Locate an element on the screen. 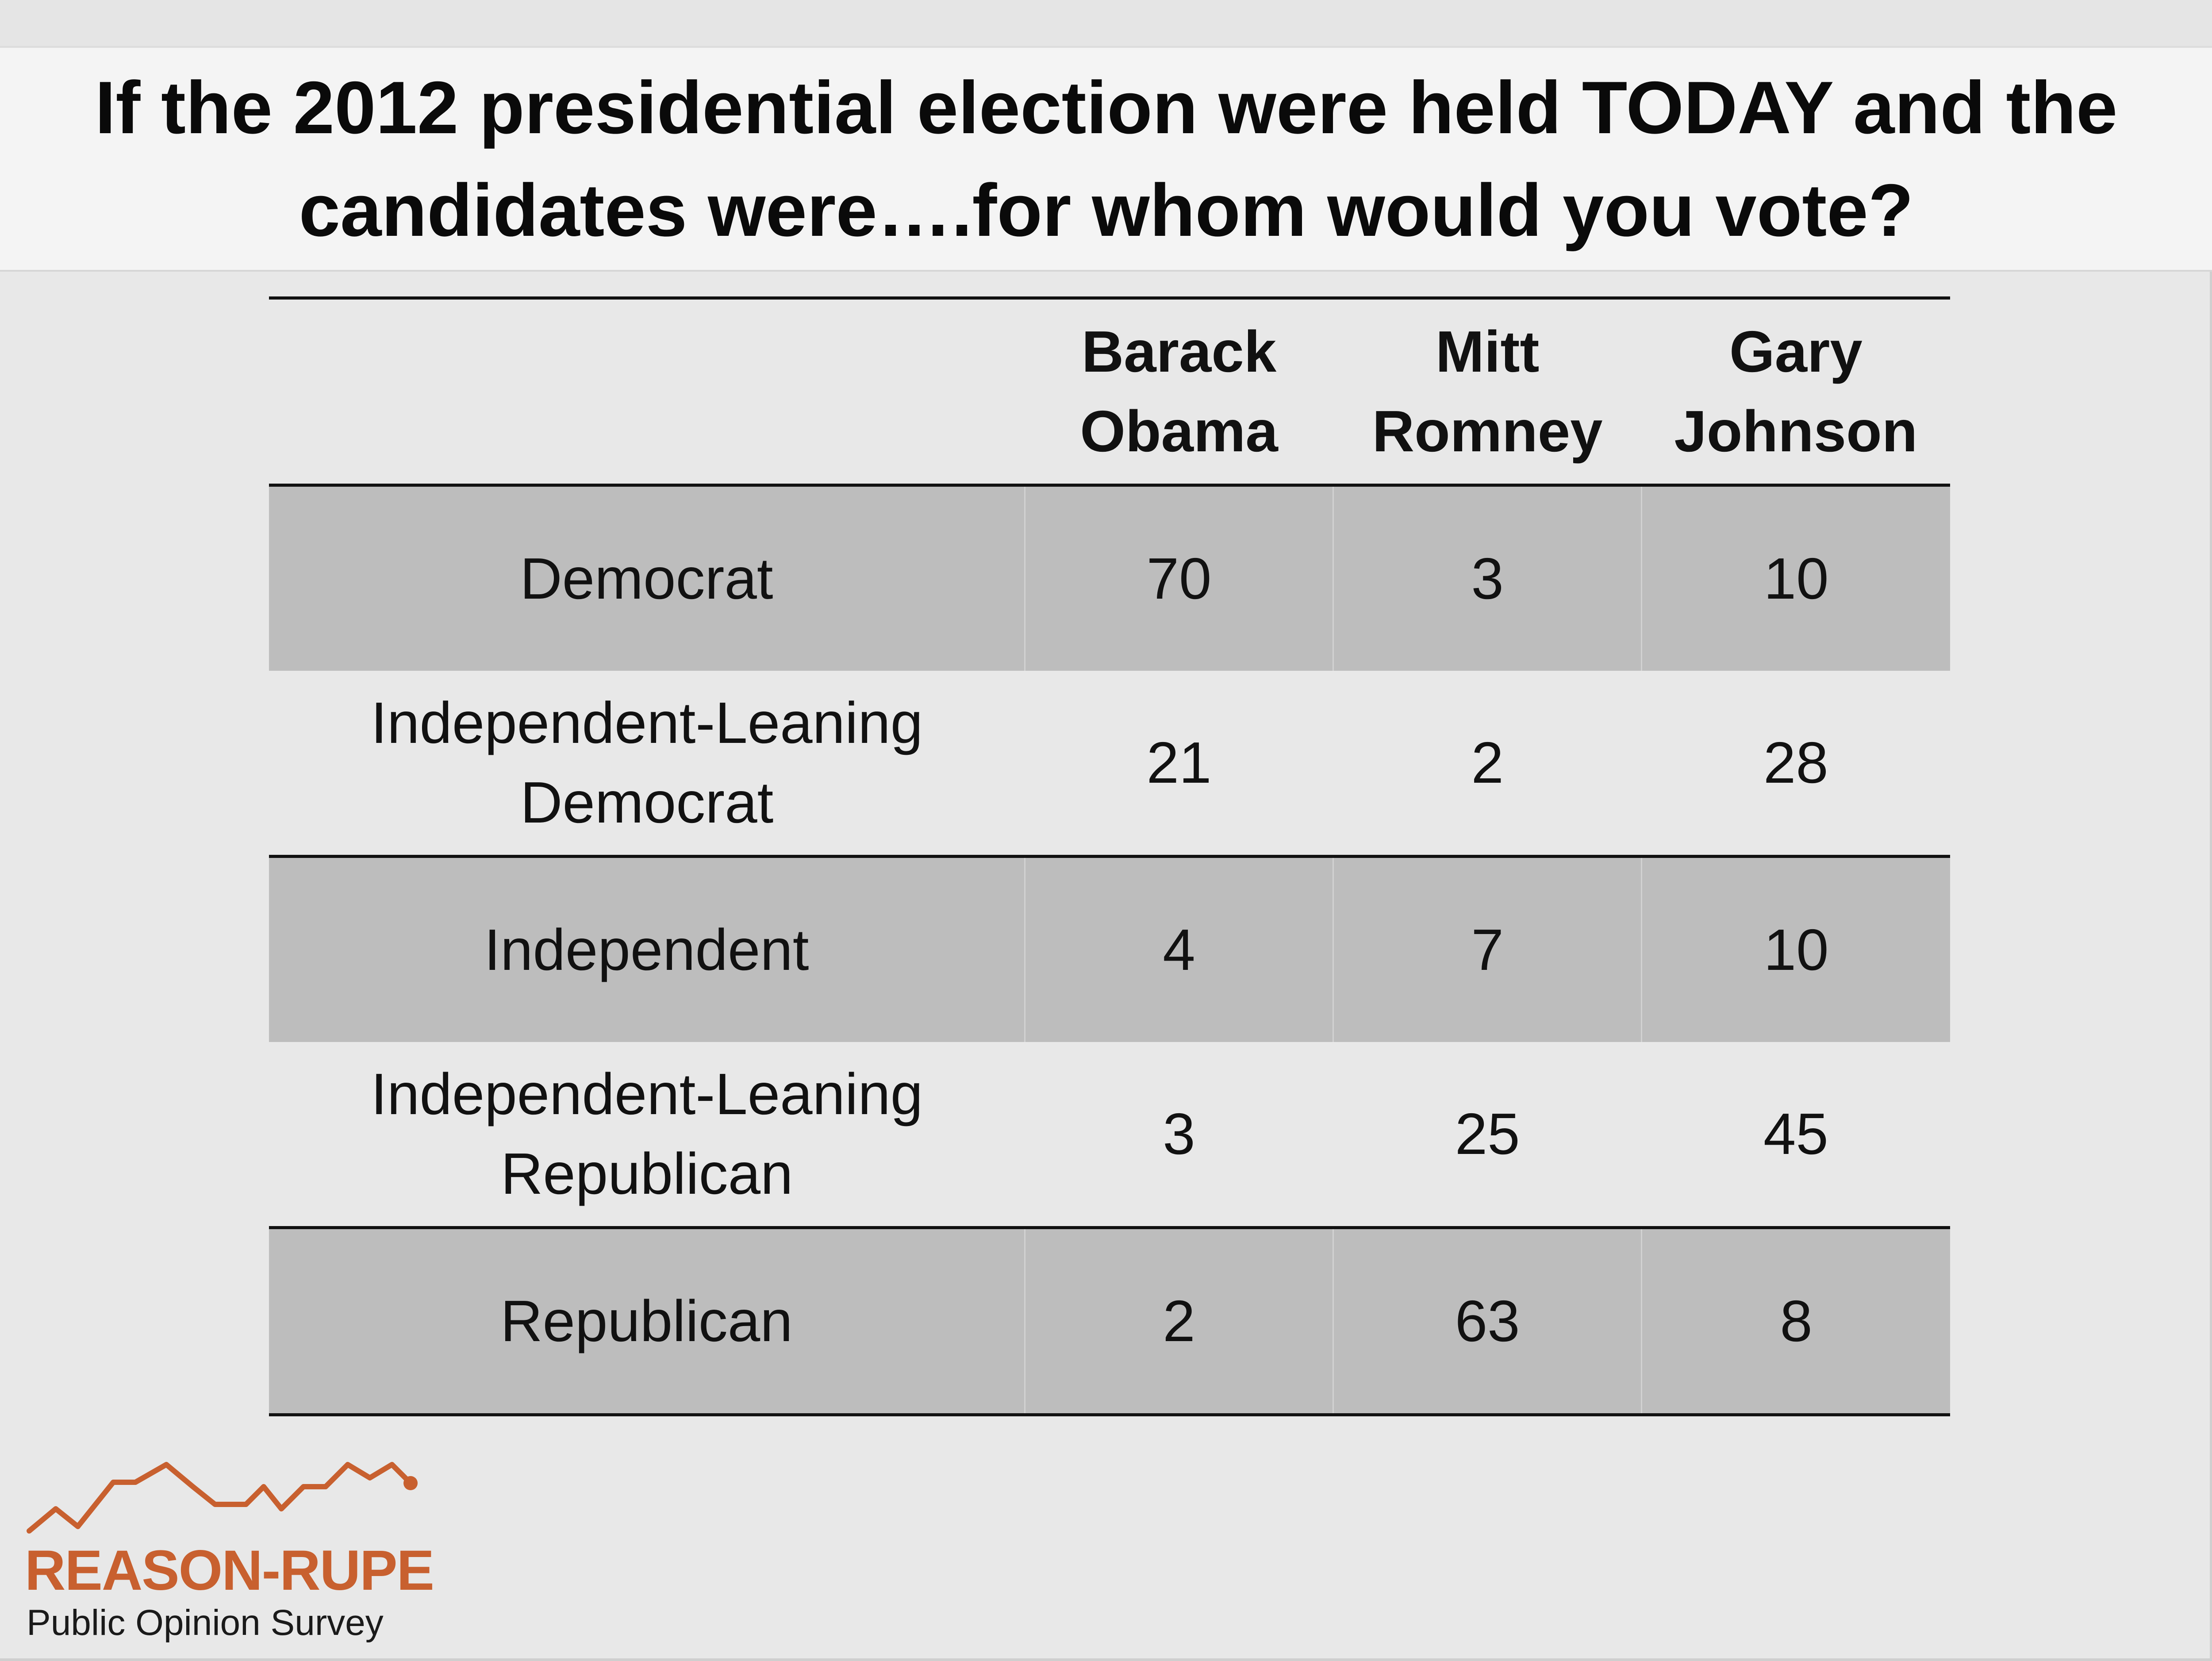  data-cell-obama: 3 is located at coordinates (1179, 1135).